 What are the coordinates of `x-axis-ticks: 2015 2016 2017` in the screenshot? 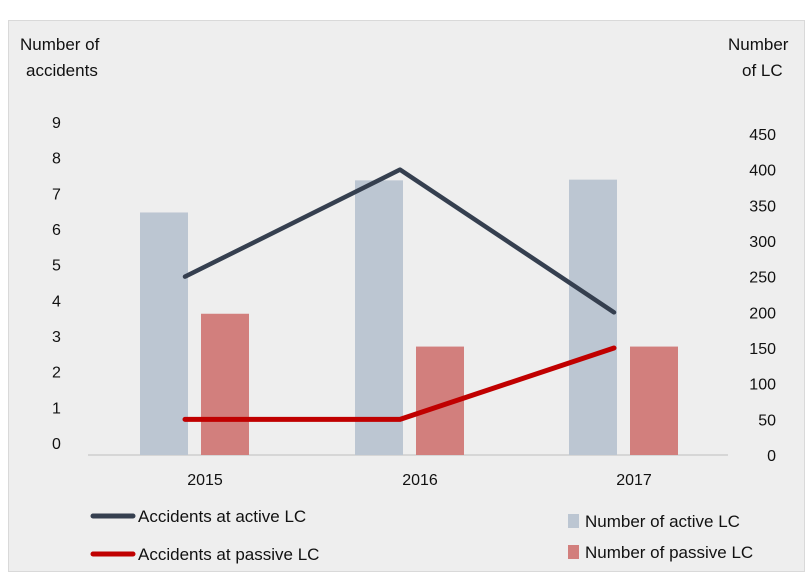 It's located at (419, 480).